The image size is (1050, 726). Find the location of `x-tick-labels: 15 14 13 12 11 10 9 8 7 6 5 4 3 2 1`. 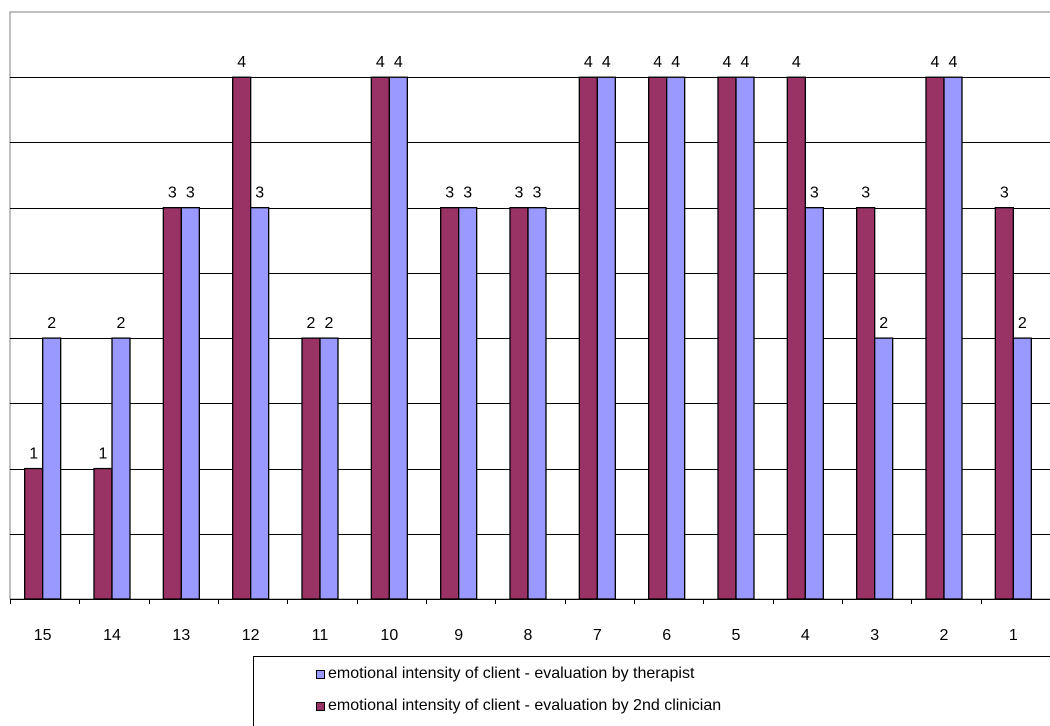

x-tick-labels: 15 14 13 12 11 10 9 8 7 6 5 4 3 2 1 is located at coordinates (526, 635).